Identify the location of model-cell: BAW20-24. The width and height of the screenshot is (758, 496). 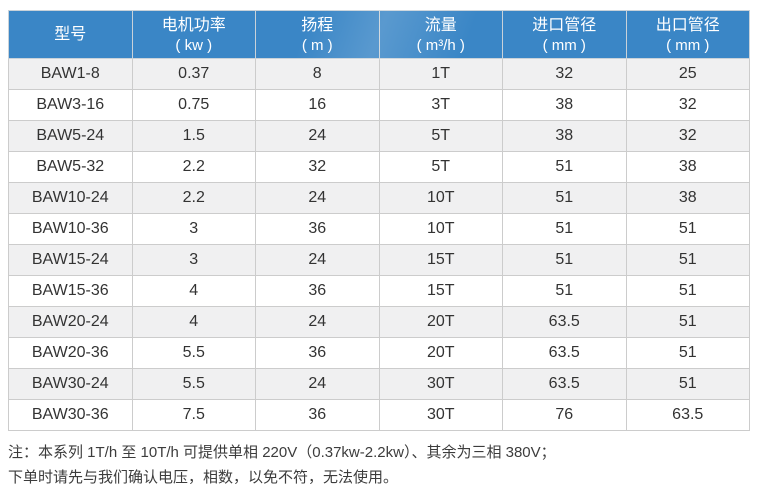
(70, 322).